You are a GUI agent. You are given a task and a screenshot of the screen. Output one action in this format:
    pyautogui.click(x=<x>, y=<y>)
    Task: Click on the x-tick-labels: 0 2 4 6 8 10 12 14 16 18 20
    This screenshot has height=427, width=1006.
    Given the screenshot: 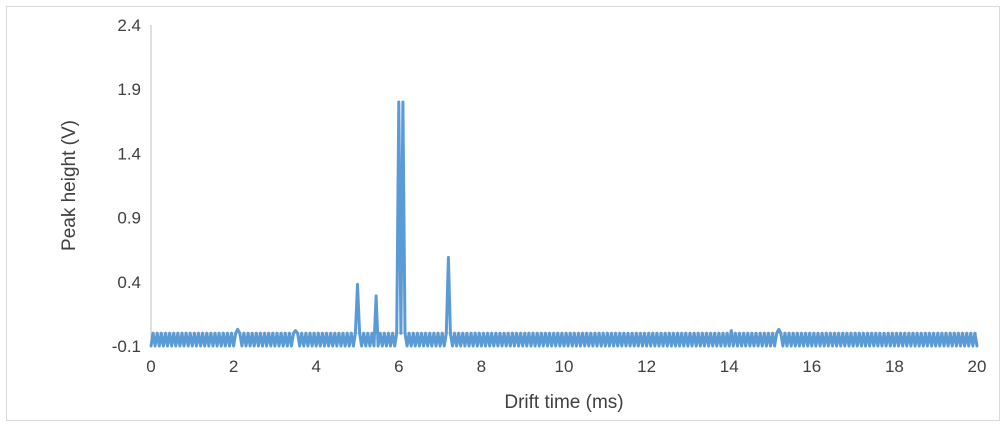 What is the action you would take?
    pyautogui.click(x=566, y=366)
    